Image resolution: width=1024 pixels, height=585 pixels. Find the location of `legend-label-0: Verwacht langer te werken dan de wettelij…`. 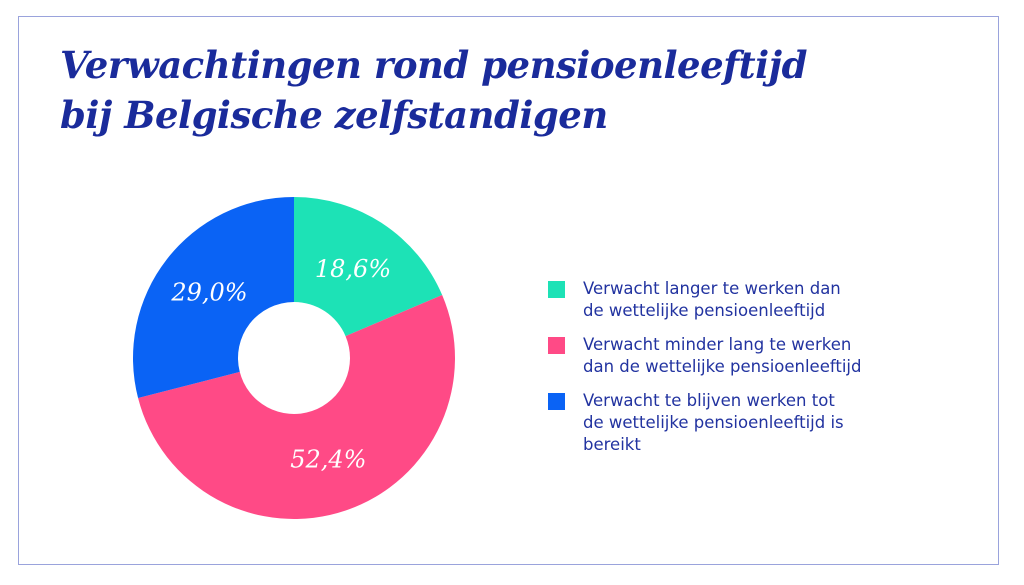

legend-label-0: Verwacht langer te werken dan de wettelij… is located at coordinates (712, 300).